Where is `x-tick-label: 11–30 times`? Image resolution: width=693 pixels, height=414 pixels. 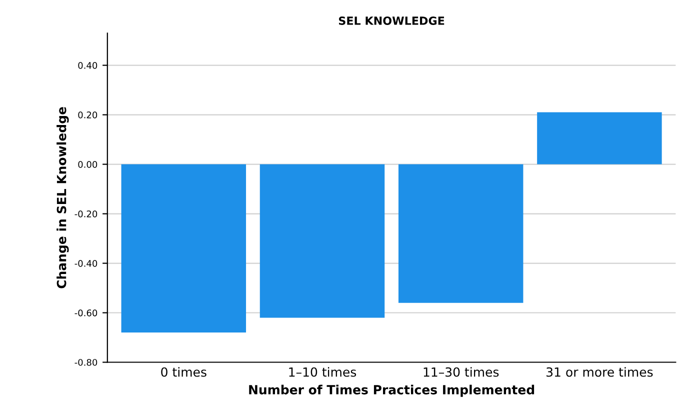 x-tick-label: 11–30 times is located at coordinates (461, 372).